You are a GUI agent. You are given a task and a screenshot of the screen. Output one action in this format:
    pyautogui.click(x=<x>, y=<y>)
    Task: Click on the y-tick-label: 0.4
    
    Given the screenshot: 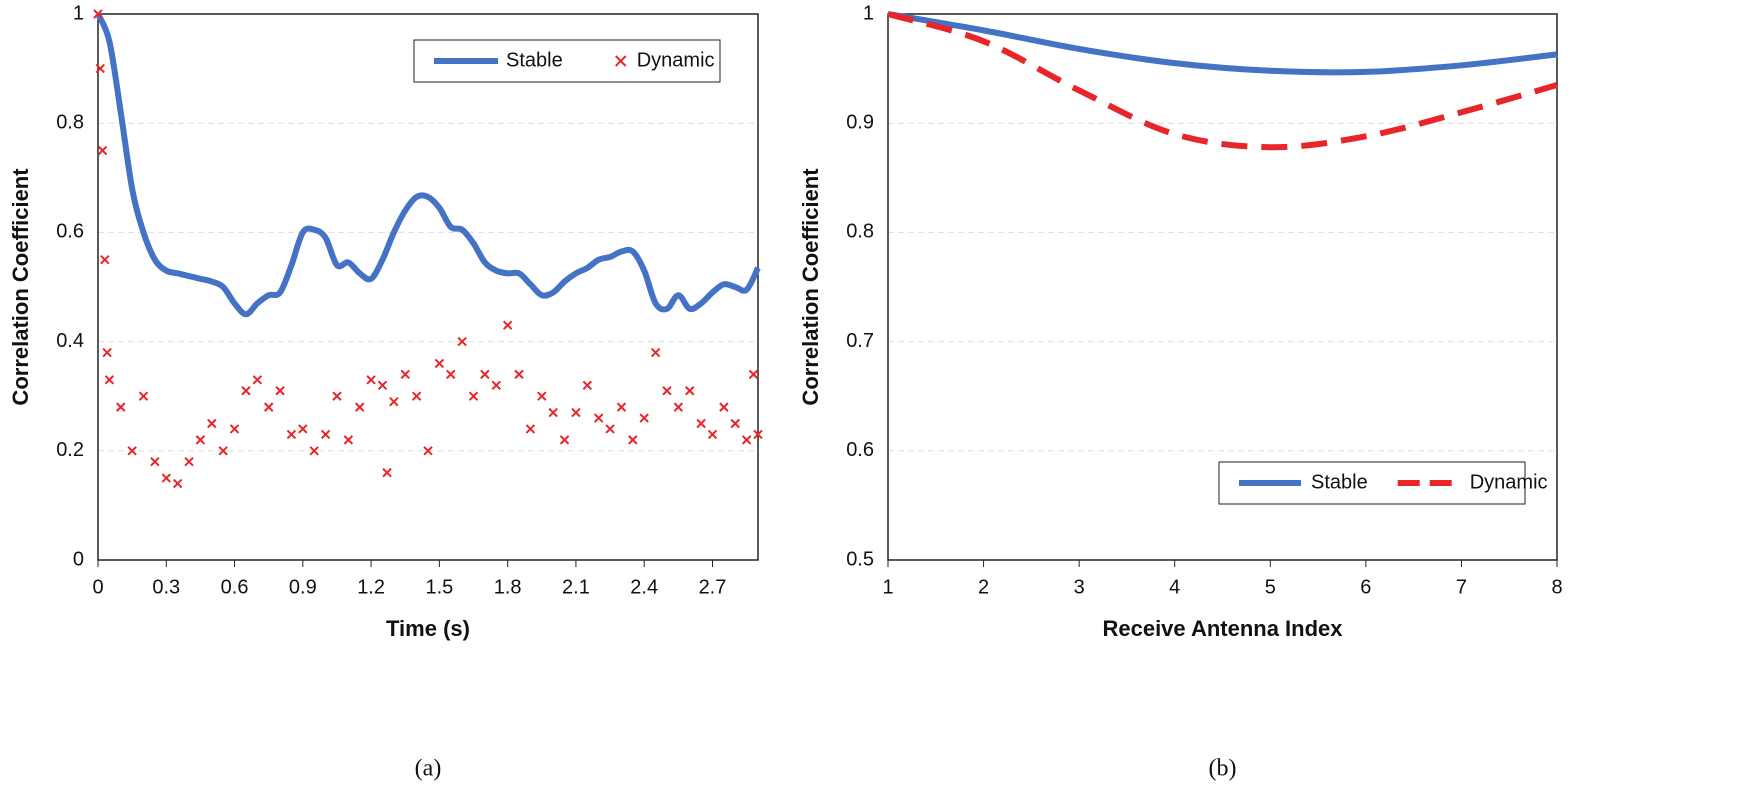 What is the action you would take?
    pyautogui.click(x=70, y=341)
    